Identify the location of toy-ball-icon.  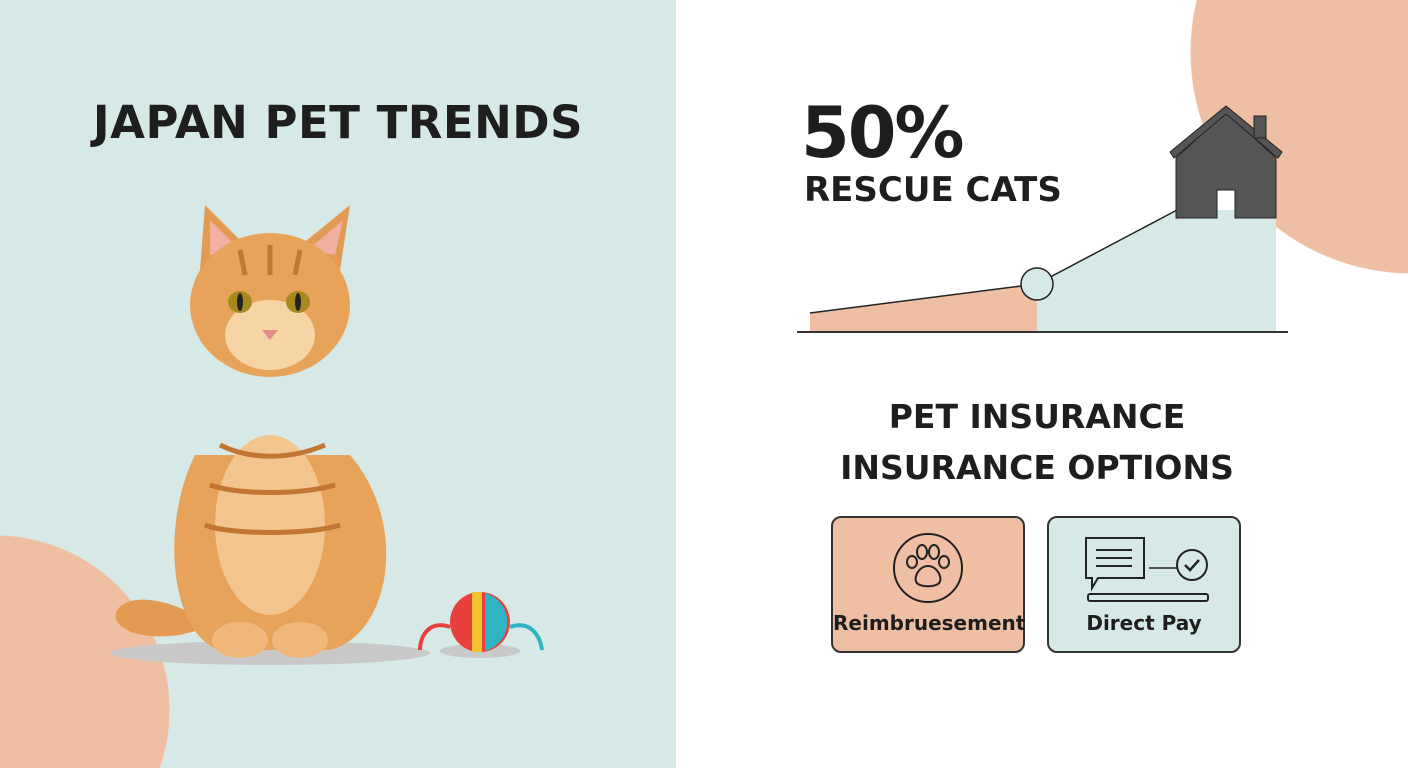
(481, 625).